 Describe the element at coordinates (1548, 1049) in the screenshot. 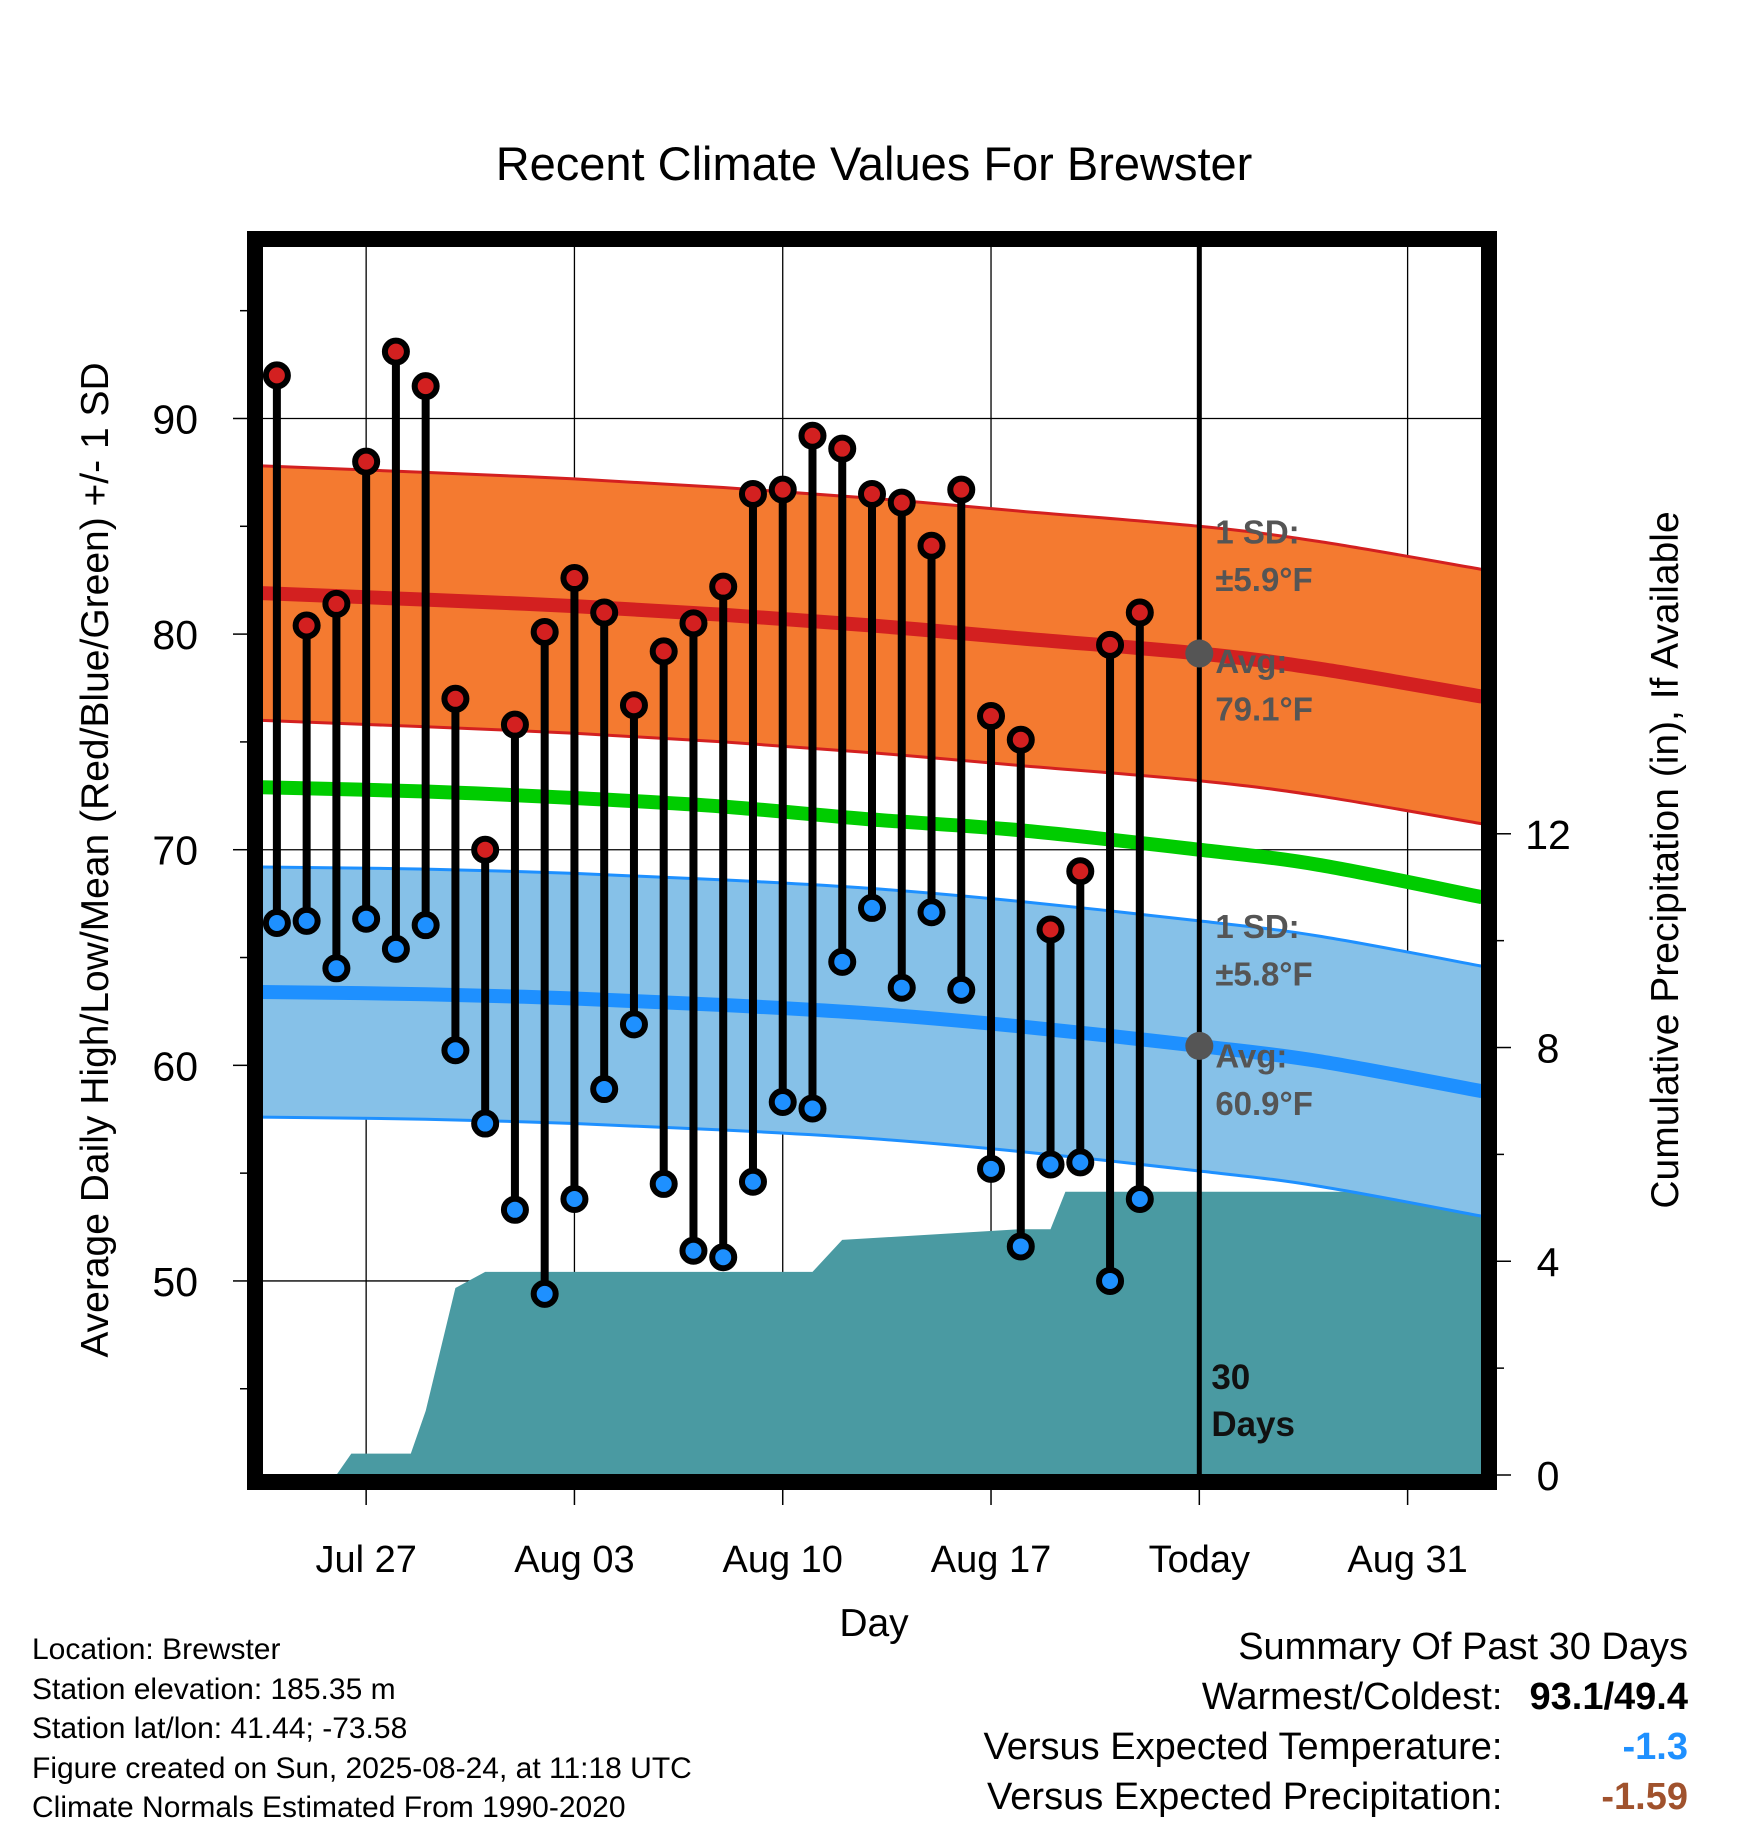

I see `y2-tick-label-8: 8` at that location.